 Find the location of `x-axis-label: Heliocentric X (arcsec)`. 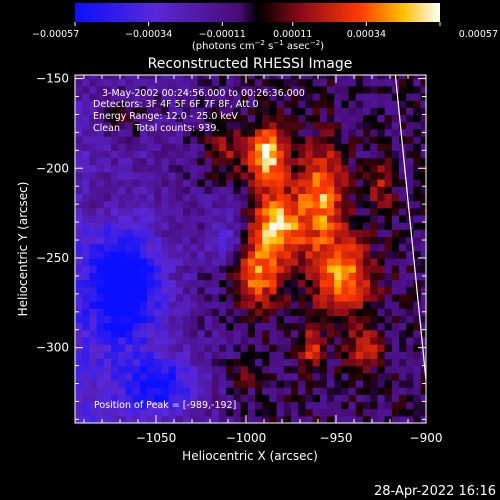

x-axis-label: Heliocentric X (arcsec) is located at coordinates (250, 456).